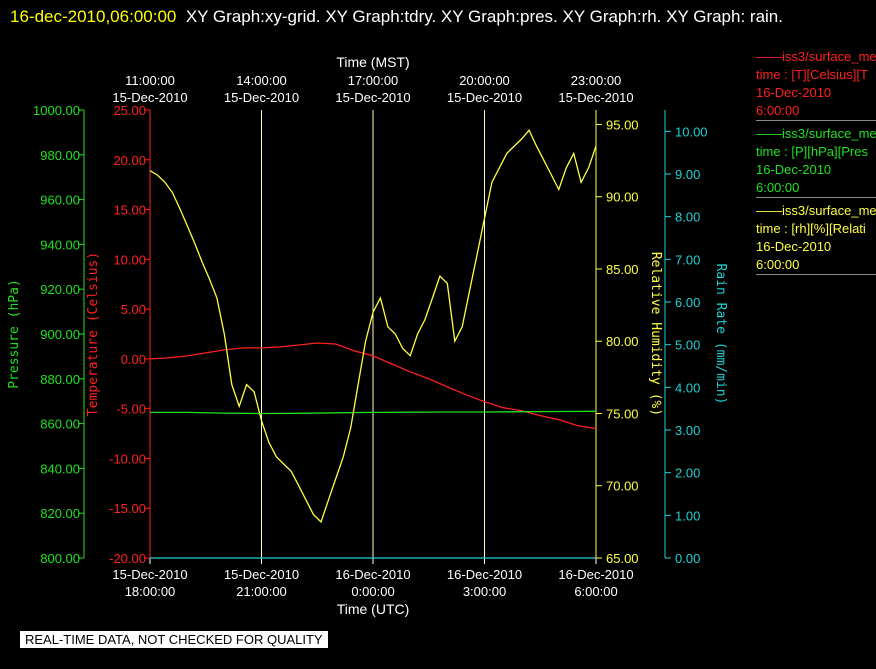 The image size is (876, 669). I want to click on bottom-tick-label-time: 6:00:00, so click(595, 591).